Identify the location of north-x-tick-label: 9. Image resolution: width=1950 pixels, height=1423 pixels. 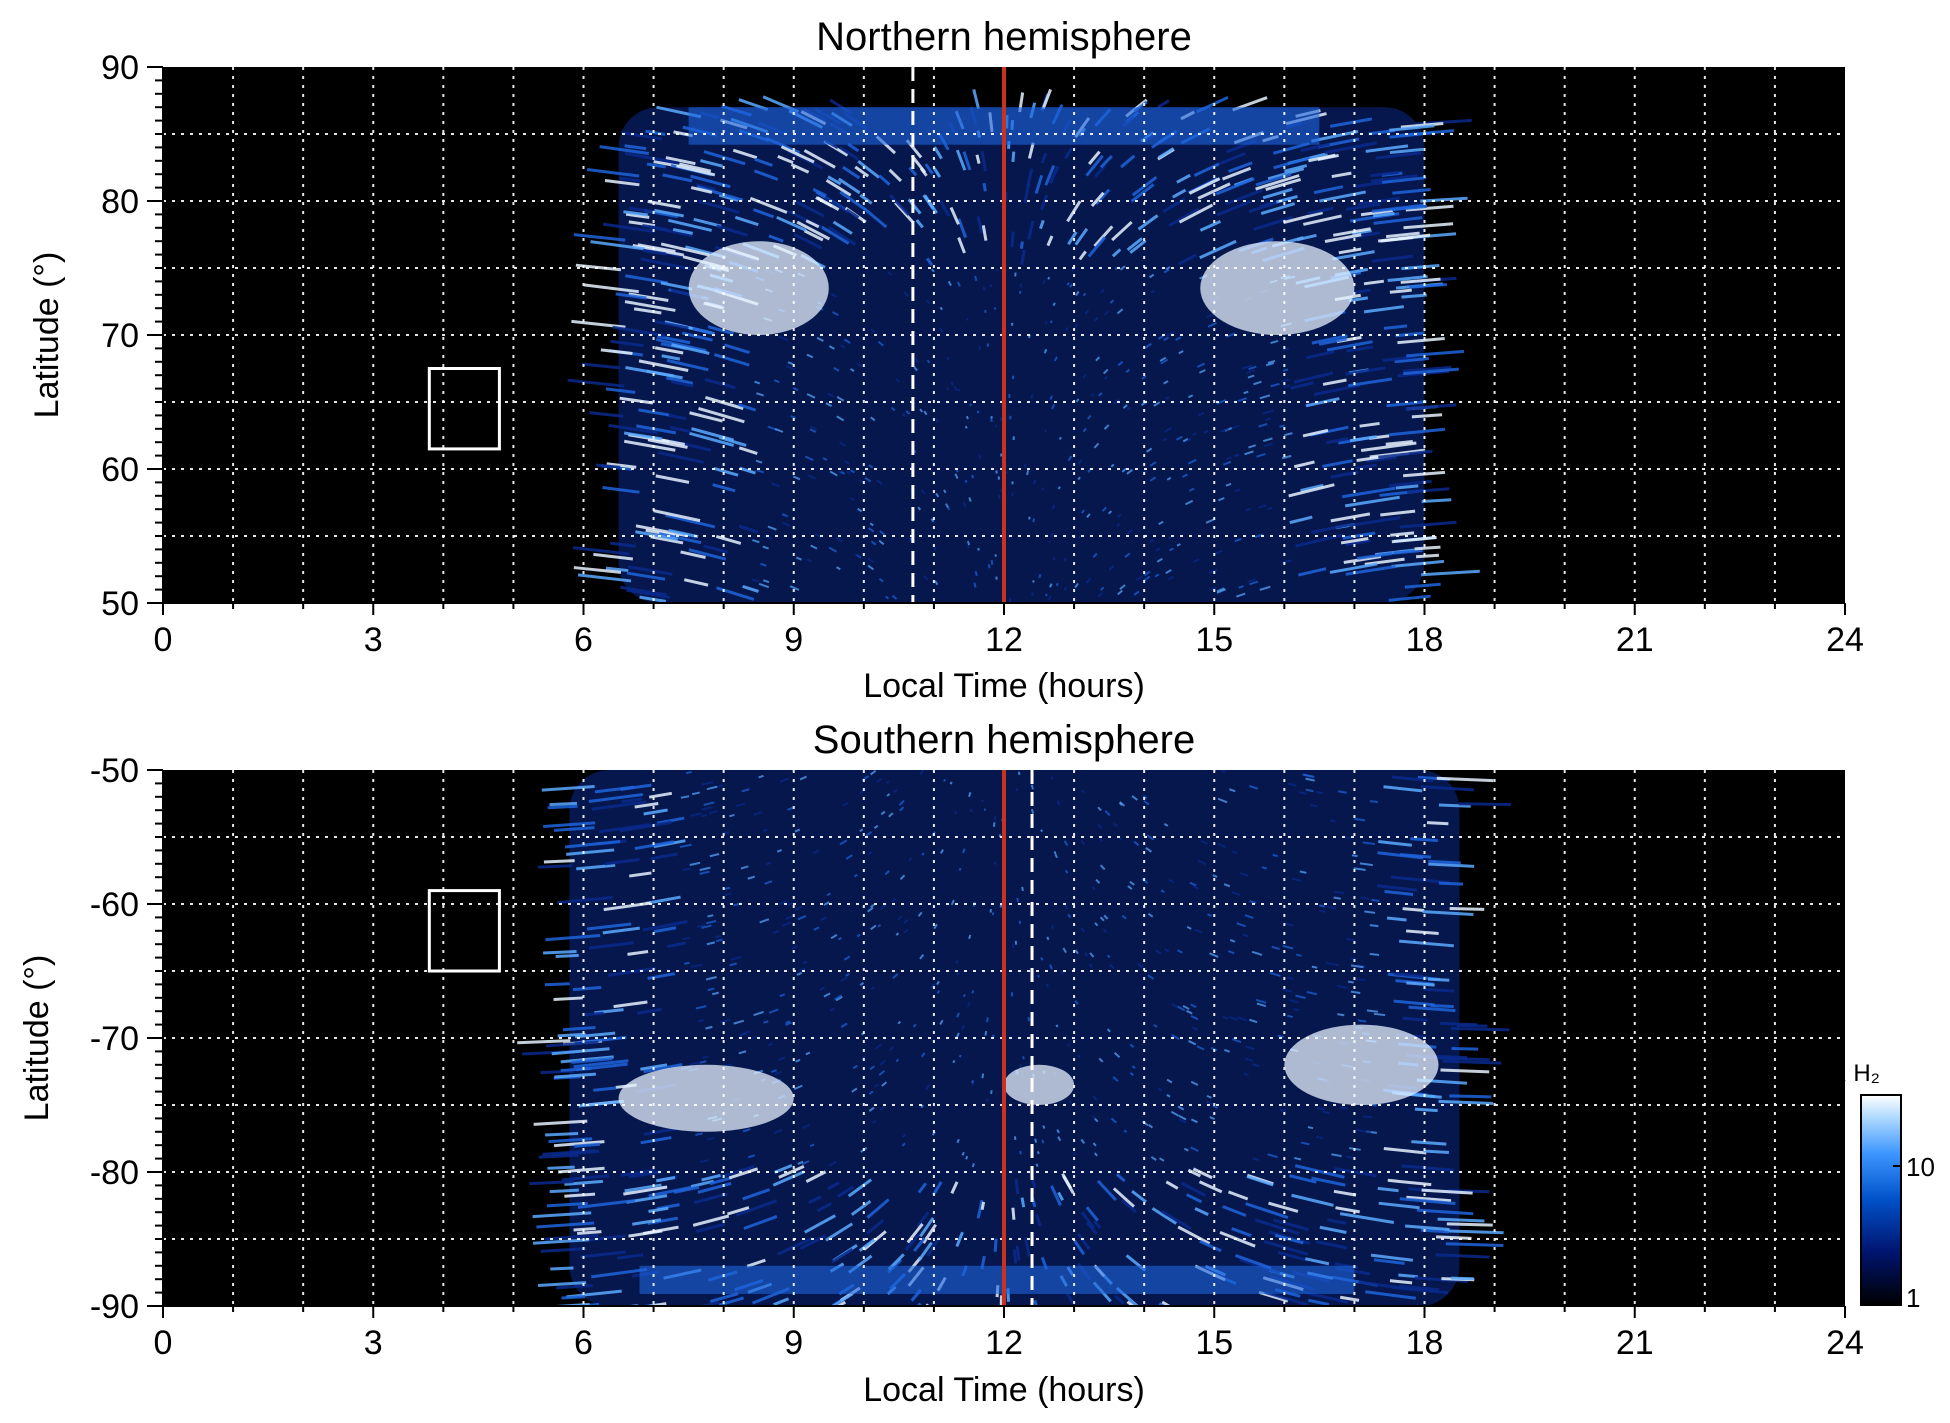
(793, 640).